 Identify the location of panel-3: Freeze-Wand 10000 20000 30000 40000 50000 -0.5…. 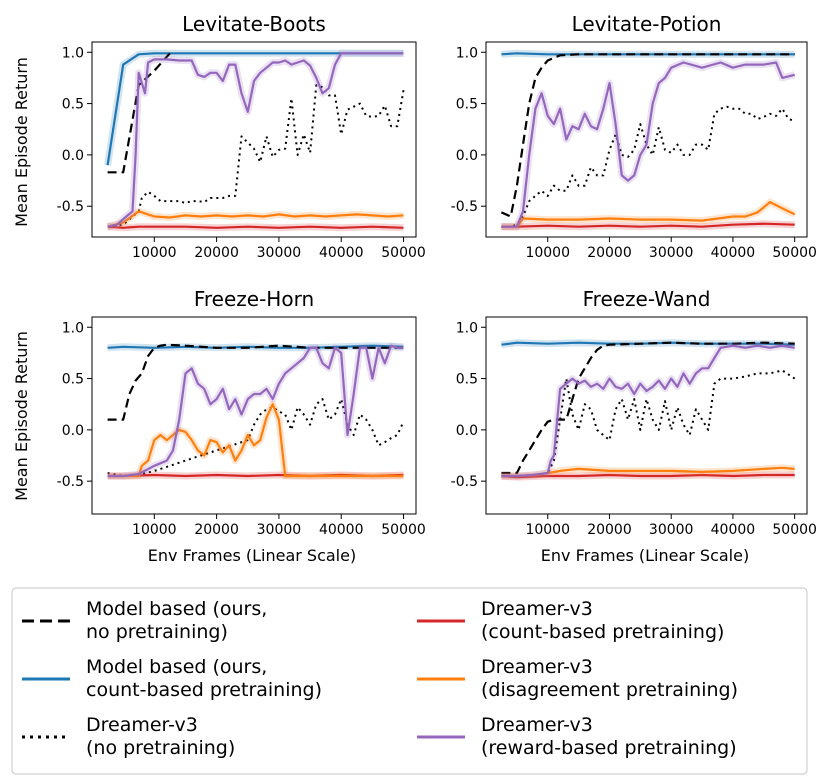
(634, 412).